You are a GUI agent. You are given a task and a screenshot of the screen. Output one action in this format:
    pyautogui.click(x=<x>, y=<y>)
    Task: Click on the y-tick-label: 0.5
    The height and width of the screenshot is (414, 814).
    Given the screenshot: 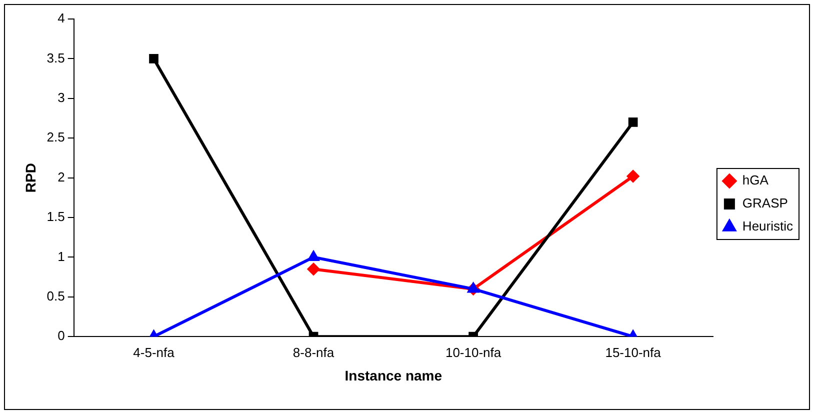 What is the action you would take?
    pyautogui.click(x=55, y=296)
    